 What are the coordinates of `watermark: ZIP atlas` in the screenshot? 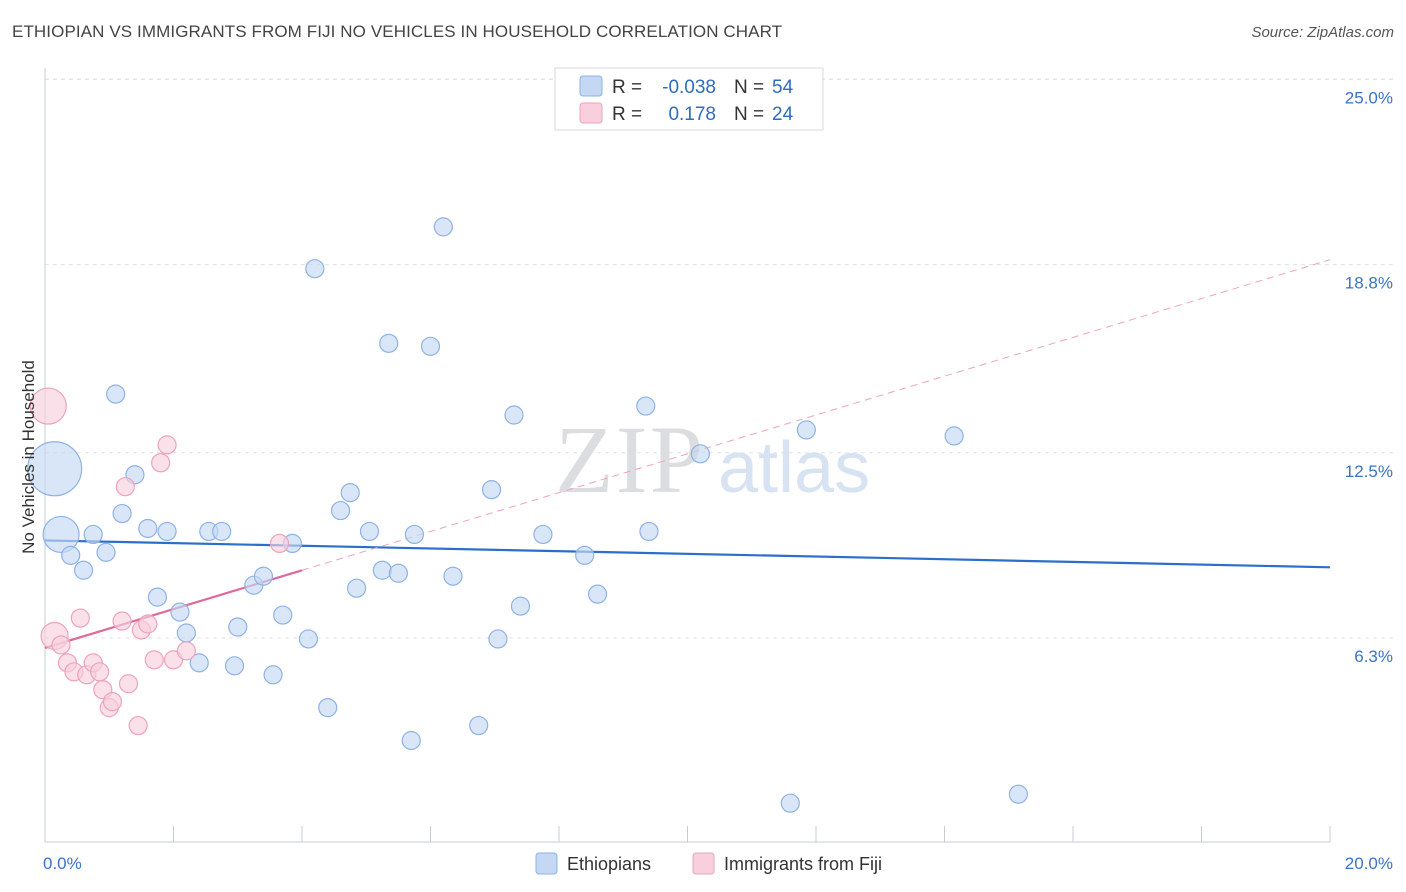 It's located at (712, 459).